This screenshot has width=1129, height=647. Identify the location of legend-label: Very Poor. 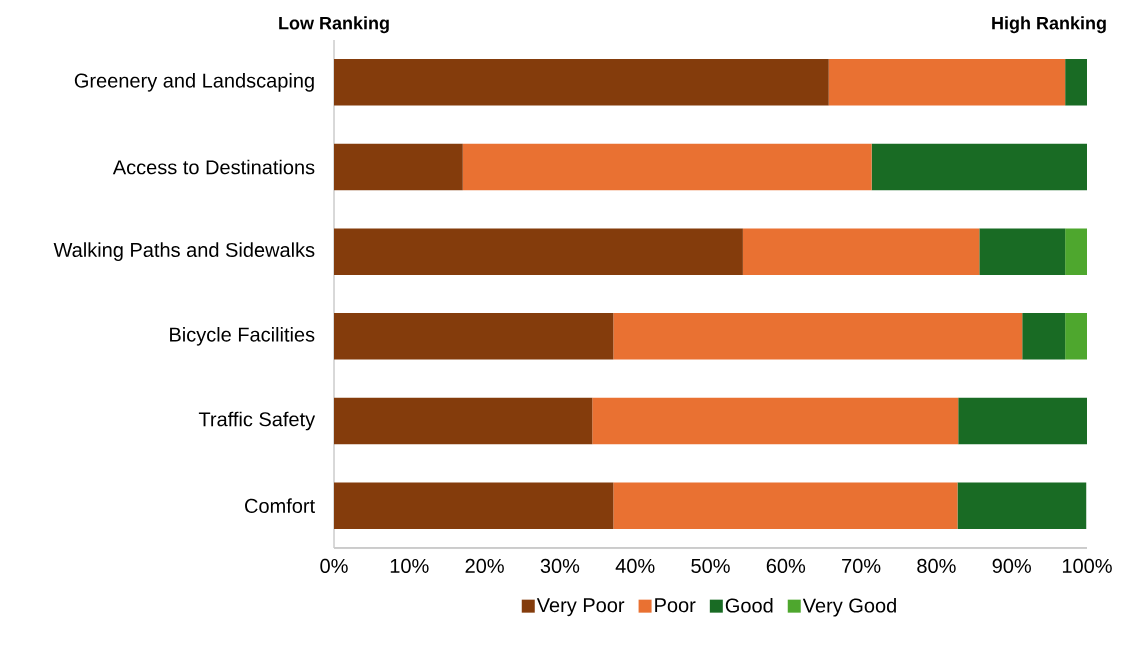
(580, 607).